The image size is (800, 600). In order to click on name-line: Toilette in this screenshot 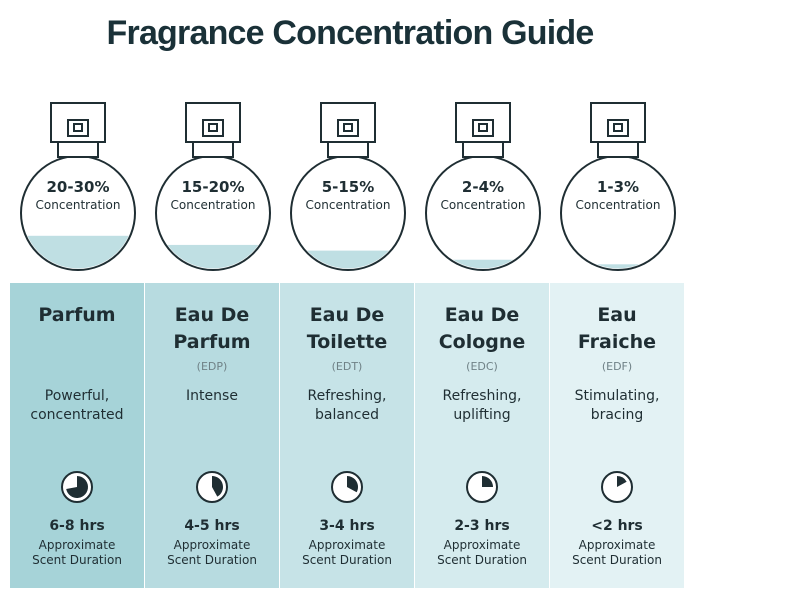, I will do `click(347, 342)`.